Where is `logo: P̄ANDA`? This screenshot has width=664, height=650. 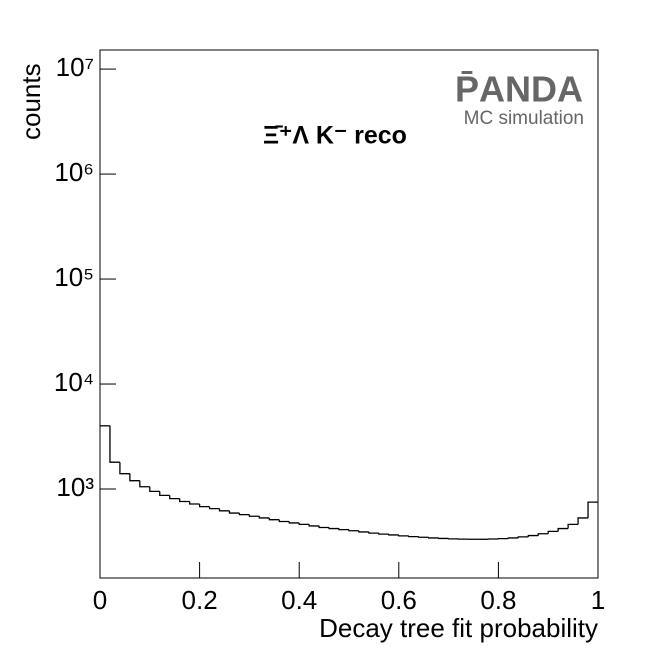 logo: P̄ANDA is located at coordinates (519, 89).